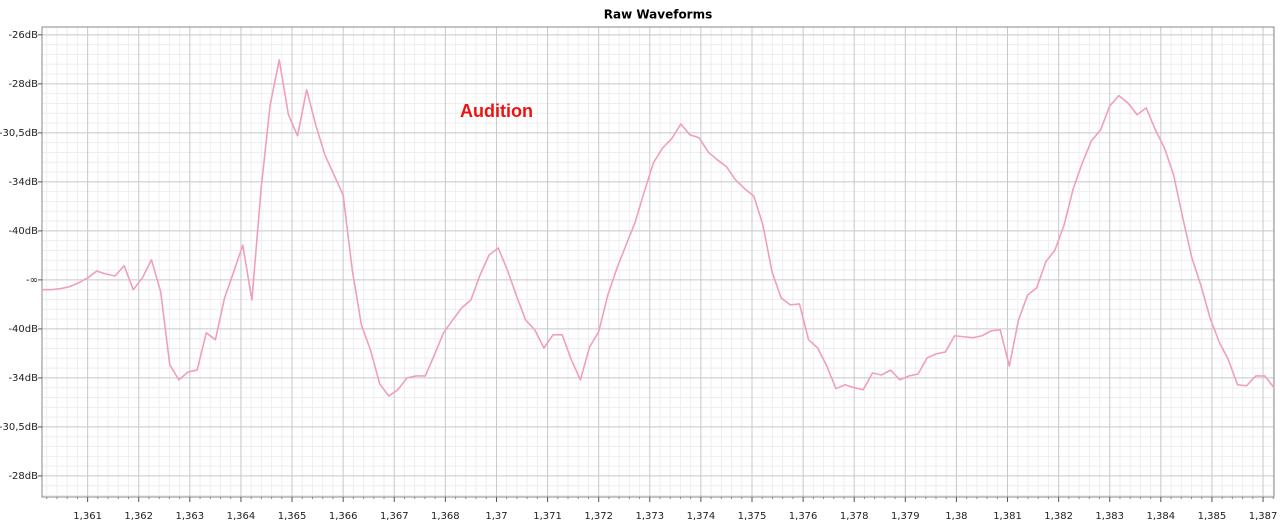 This screenshot has width=1280, height=527. Describe the element at coordinates (445, 516) in the screenshot. I see `x-tick-label: 1,368` at that location.